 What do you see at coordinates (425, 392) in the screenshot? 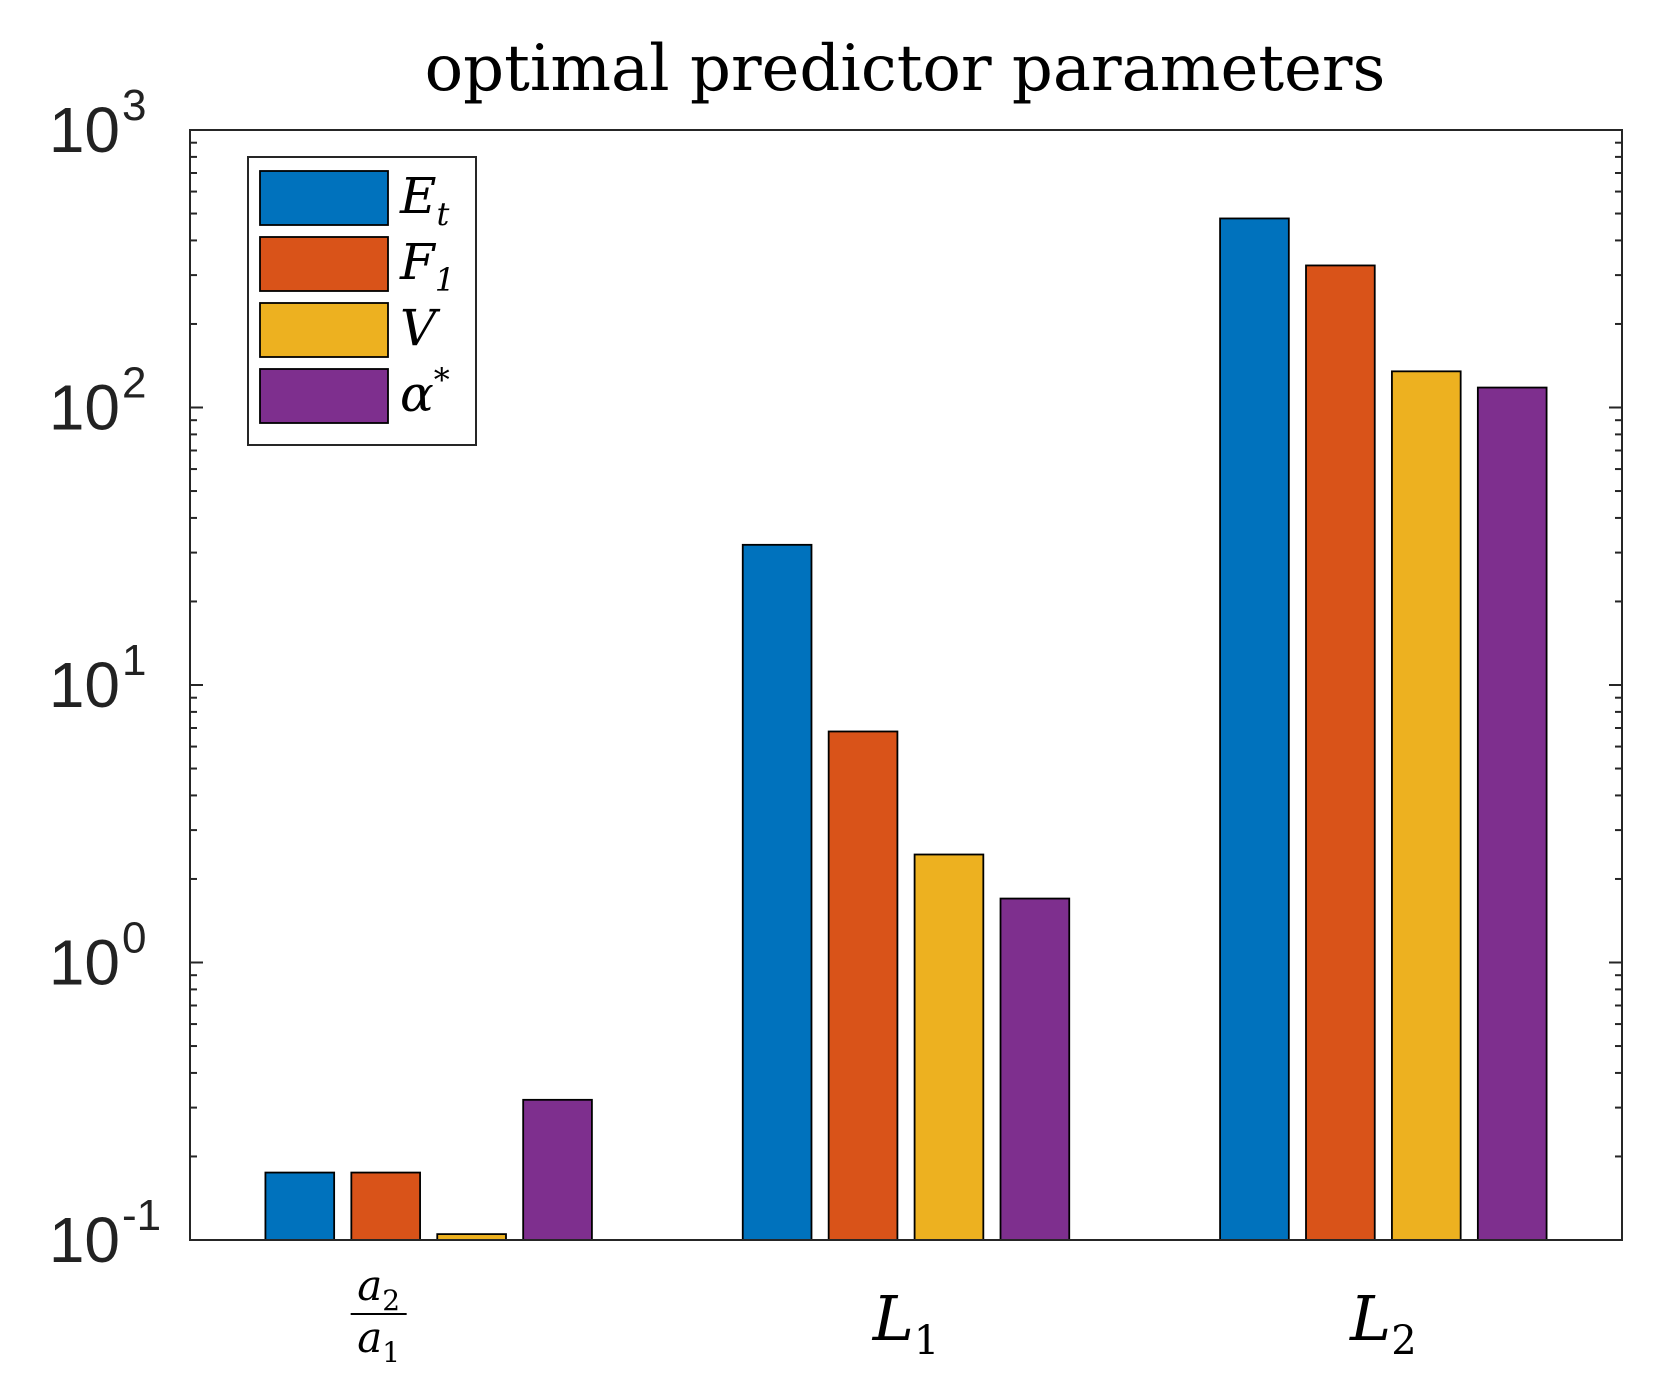
I see `legend-label: α*` at bounding box center [425, 392].